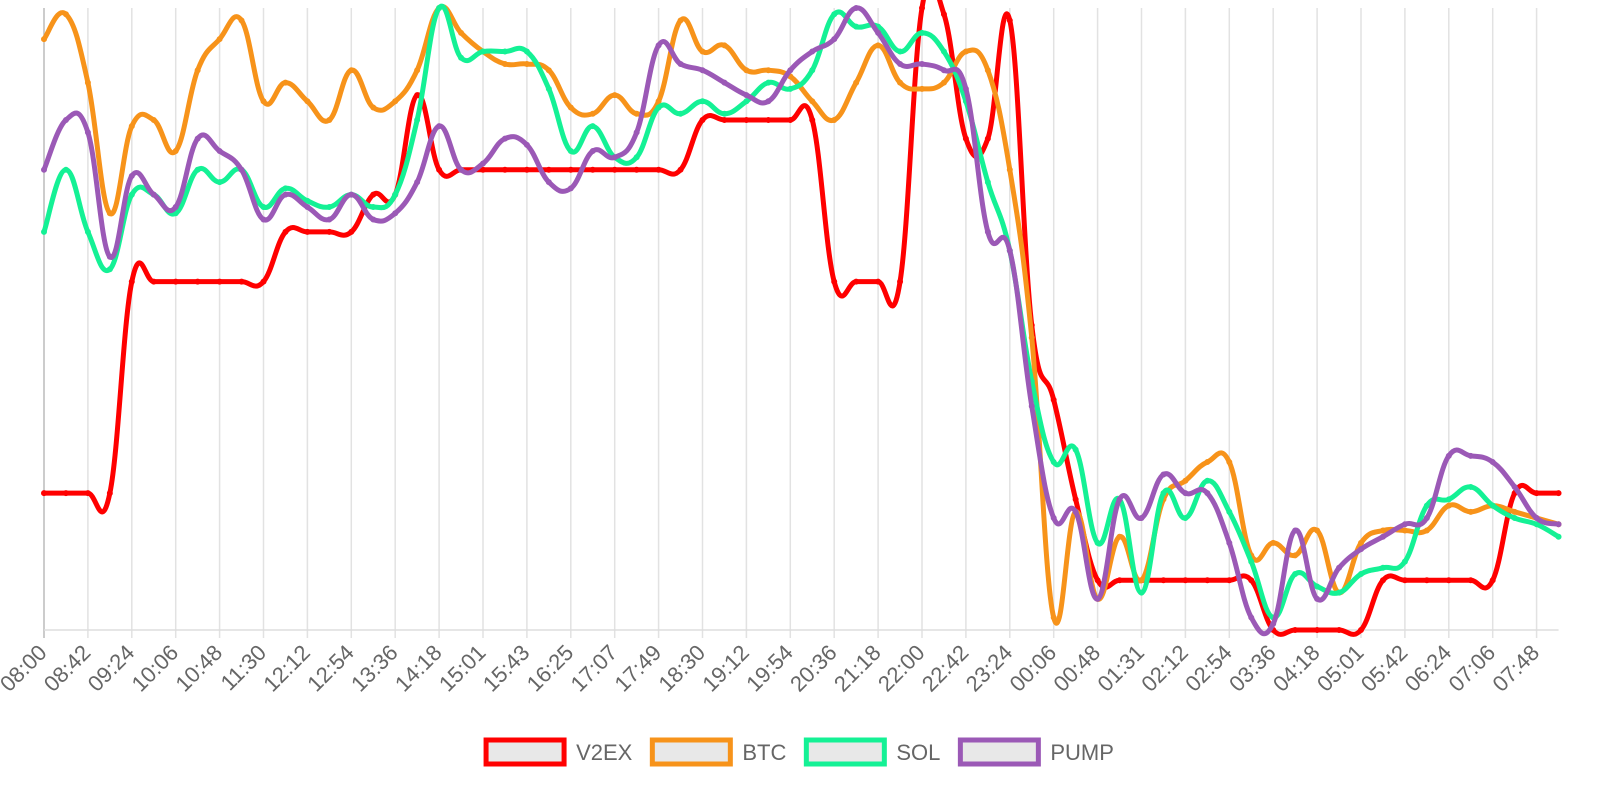 Image resolution: width=1600 pixels, height=800 pixels. I want to click on x-tick-label: 20:36, so click(813, 668).